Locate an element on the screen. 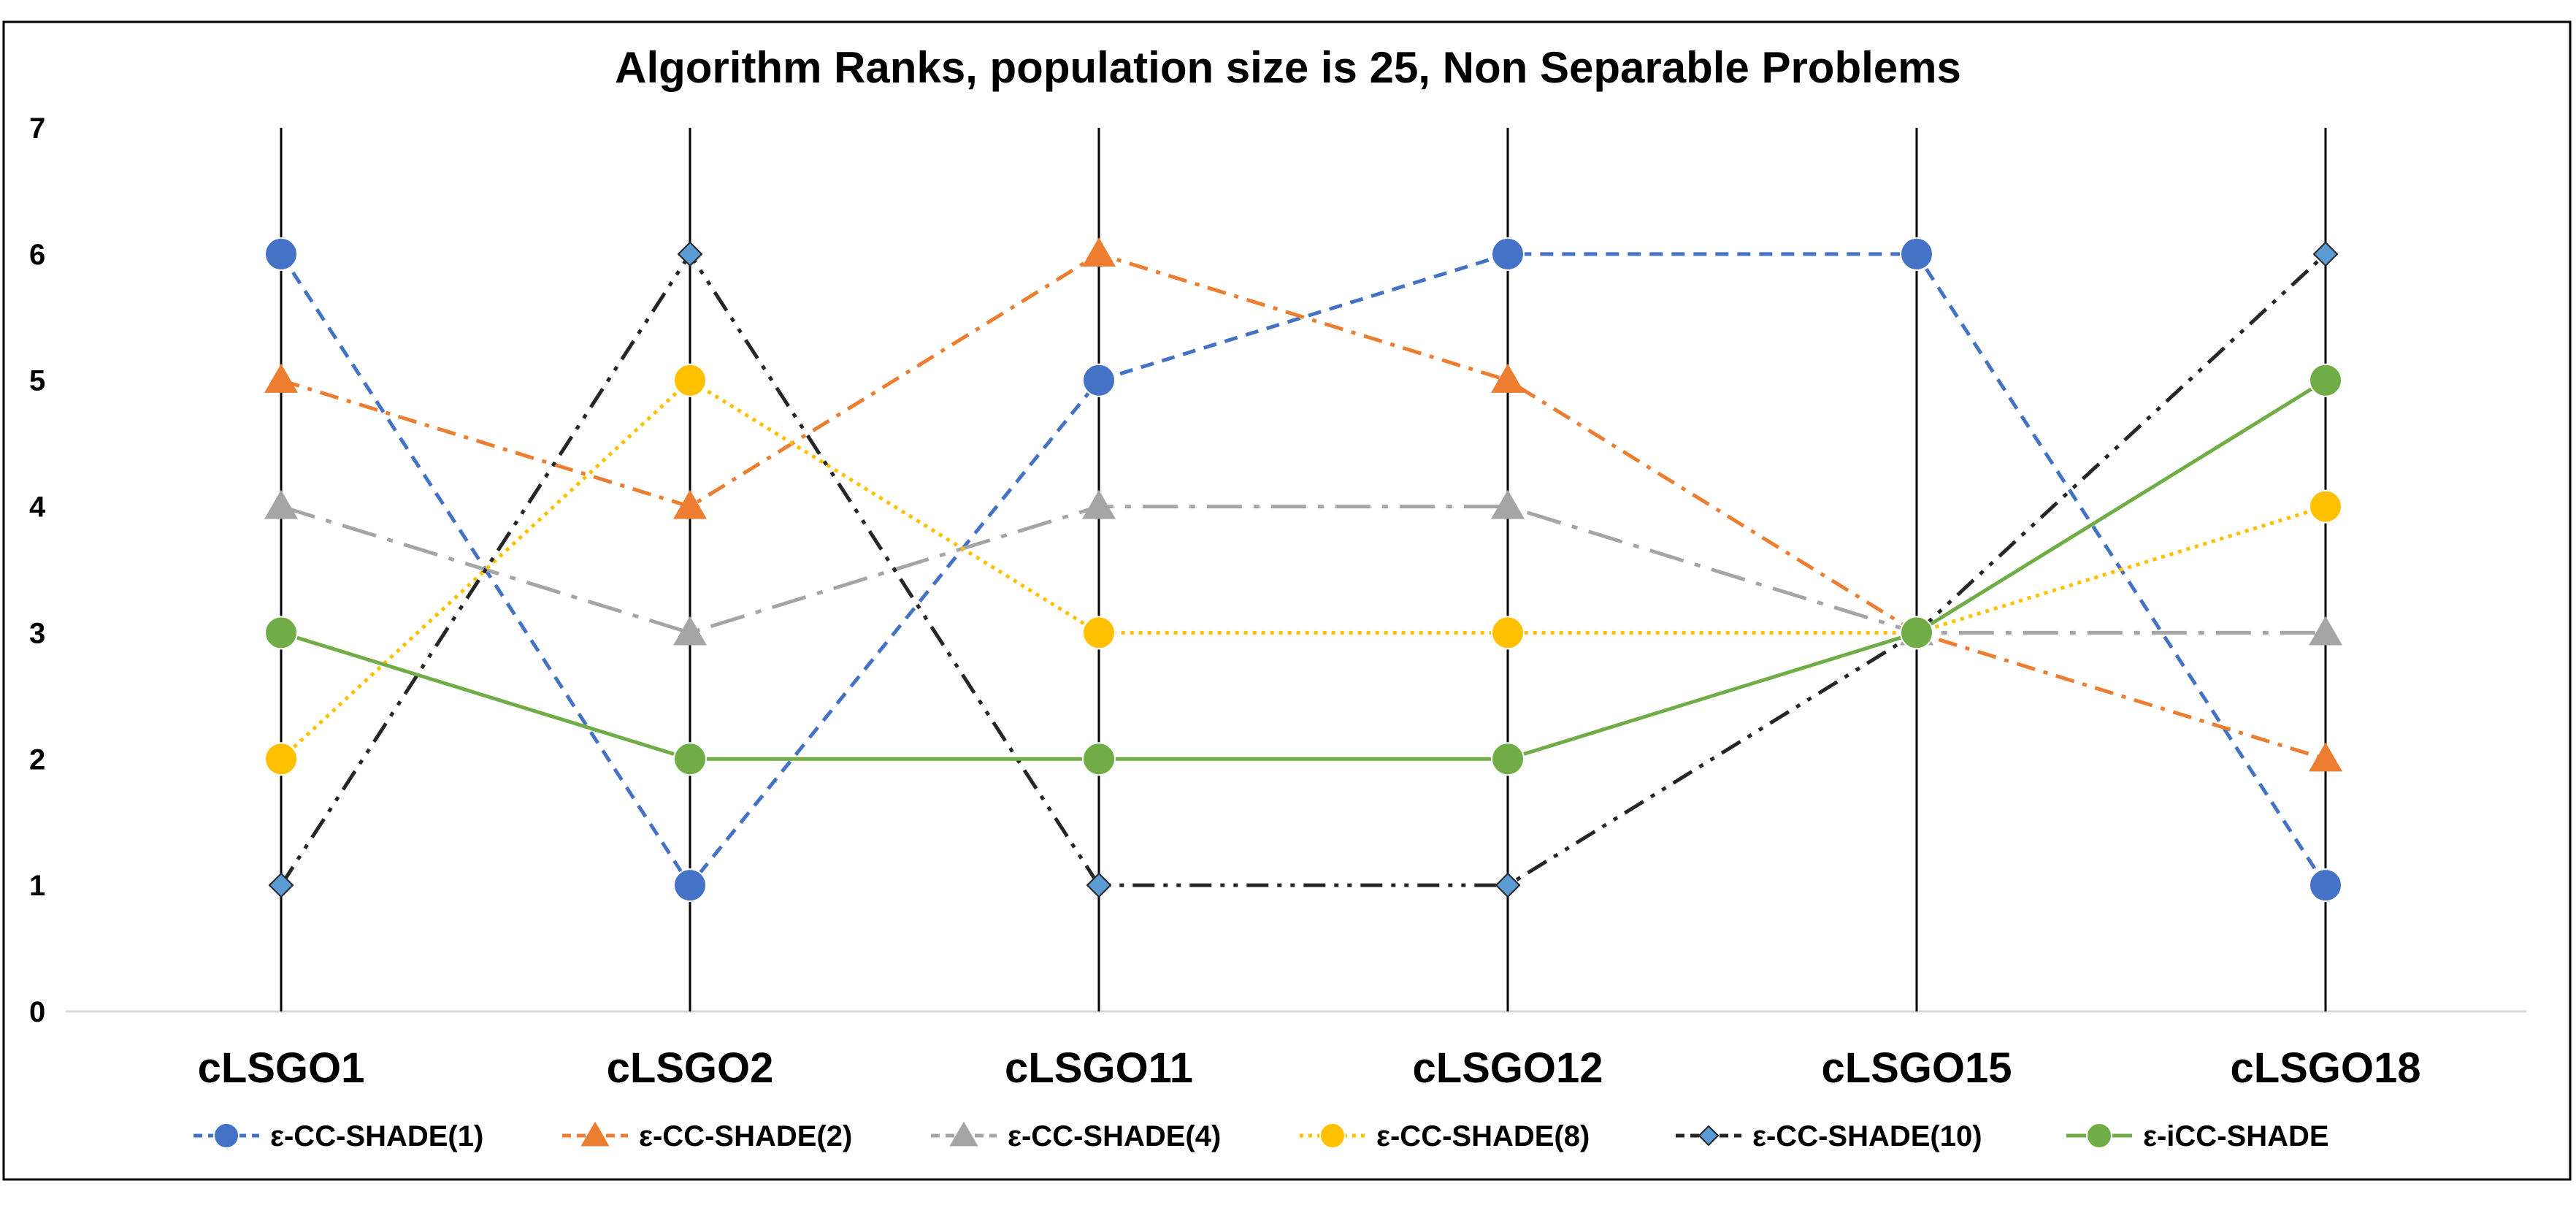 The width and height of the screenshot is (2576, 1205). legend-item: ε-CC-SHADE(10) is located at coordinates (1829, 1136).